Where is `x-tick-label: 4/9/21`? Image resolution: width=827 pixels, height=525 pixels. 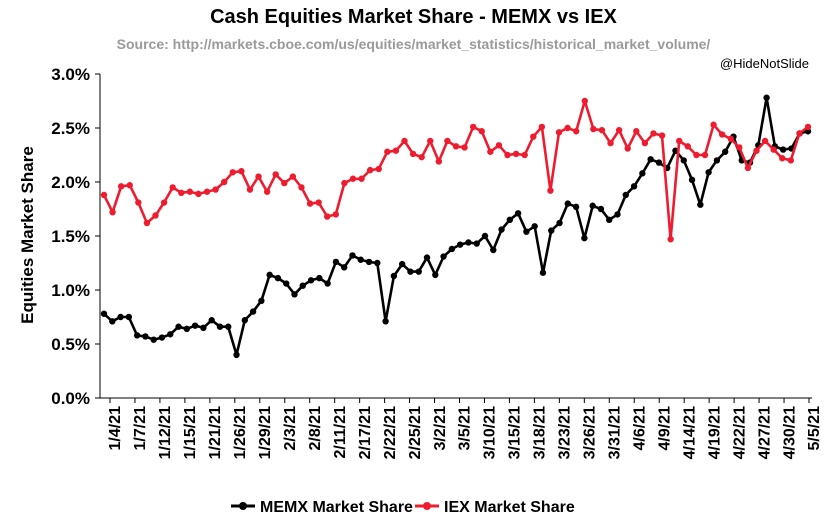
x-tick-label: 4/9/21 is located at coordinates (664, 428).